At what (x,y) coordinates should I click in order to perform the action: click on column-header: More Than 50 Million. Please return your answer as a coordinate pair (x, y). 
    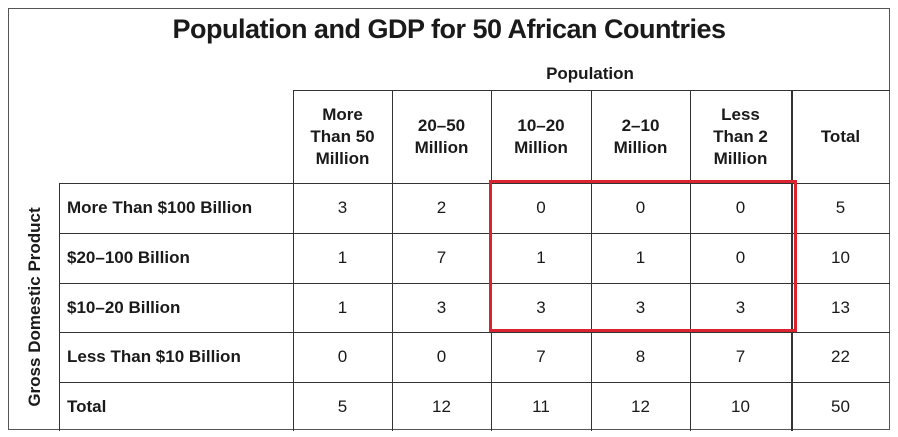
    Looking at the image, I should click on (342, 136).